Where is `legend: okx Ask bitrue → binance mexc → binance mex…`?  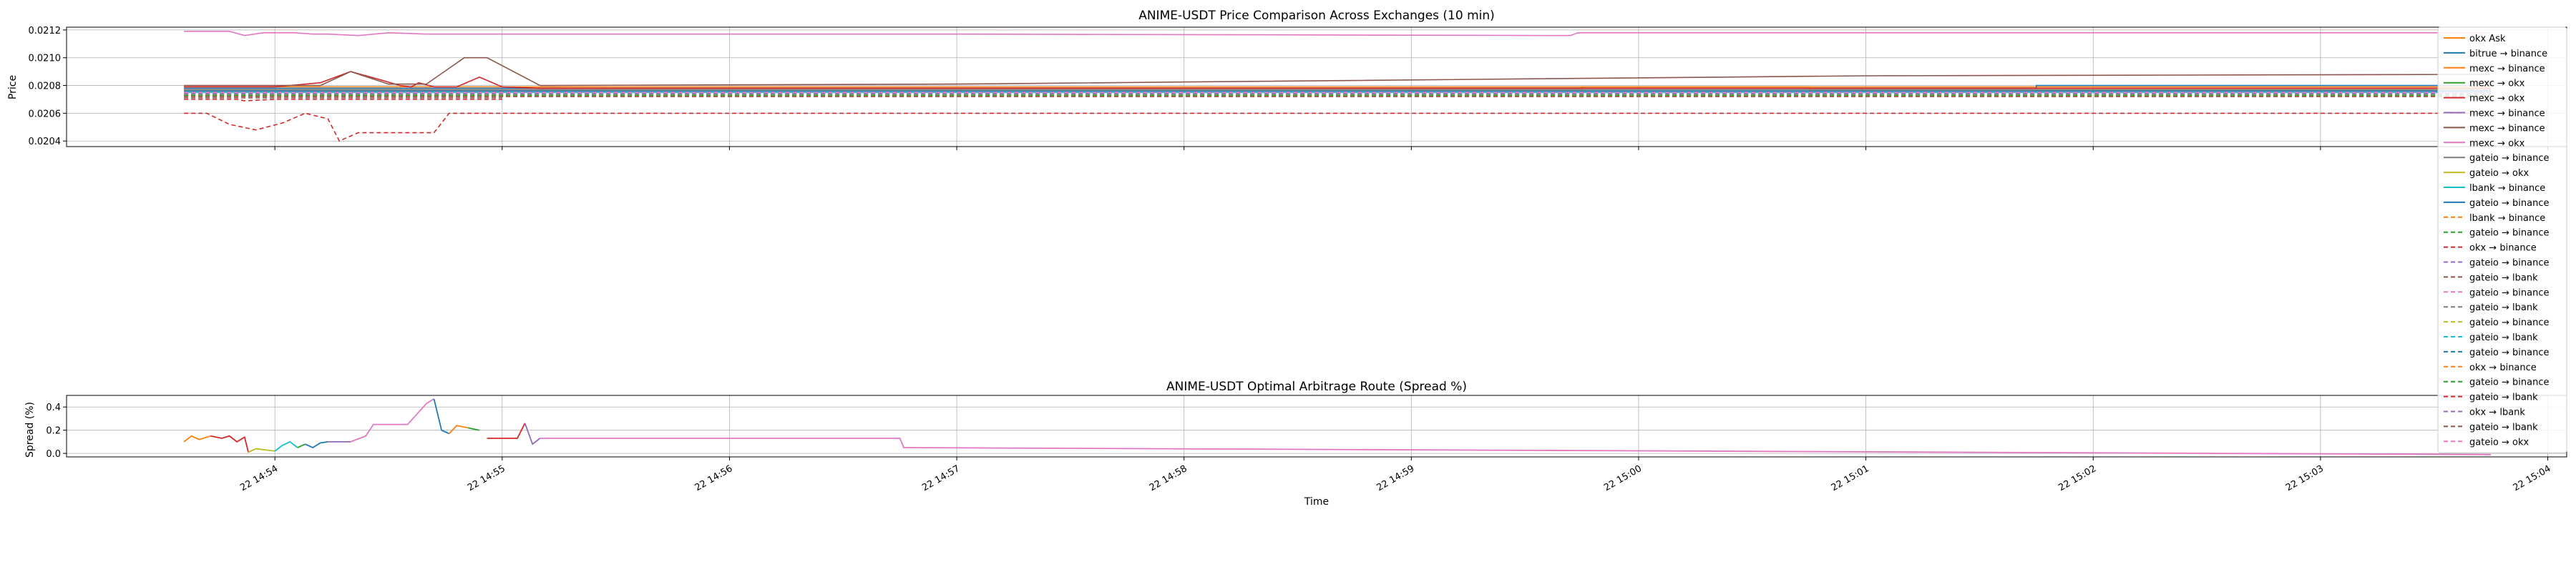
legend: okx Ask bitrue → binance mexc → binance mex… is located at coordinates (2502, 239).